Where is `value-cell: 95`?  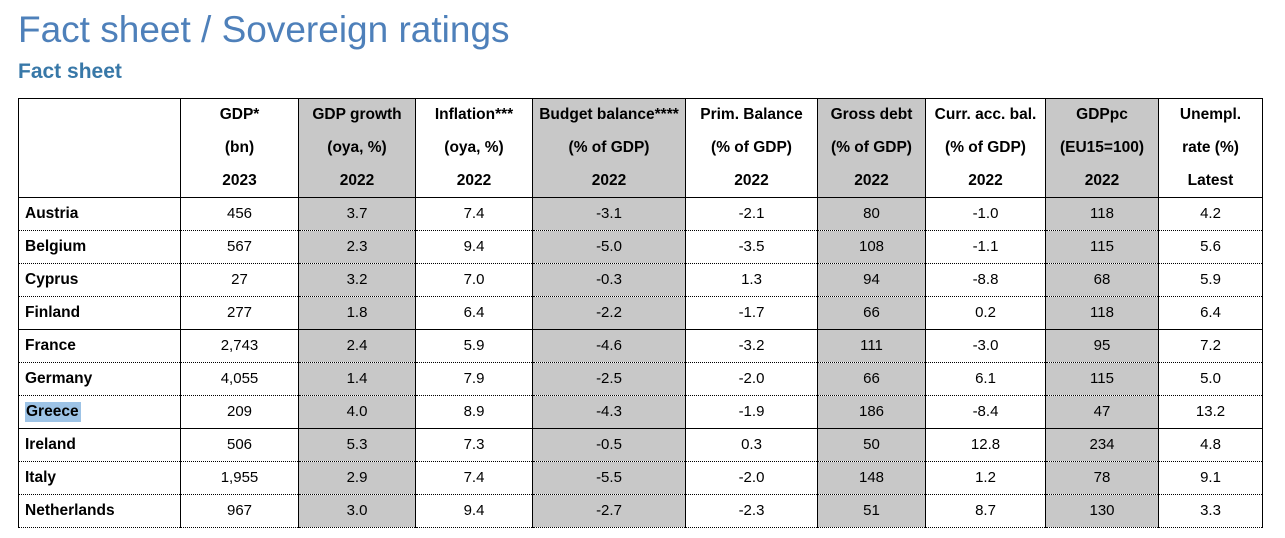
value-cell: 95 is located at coordinates (1102, 346).